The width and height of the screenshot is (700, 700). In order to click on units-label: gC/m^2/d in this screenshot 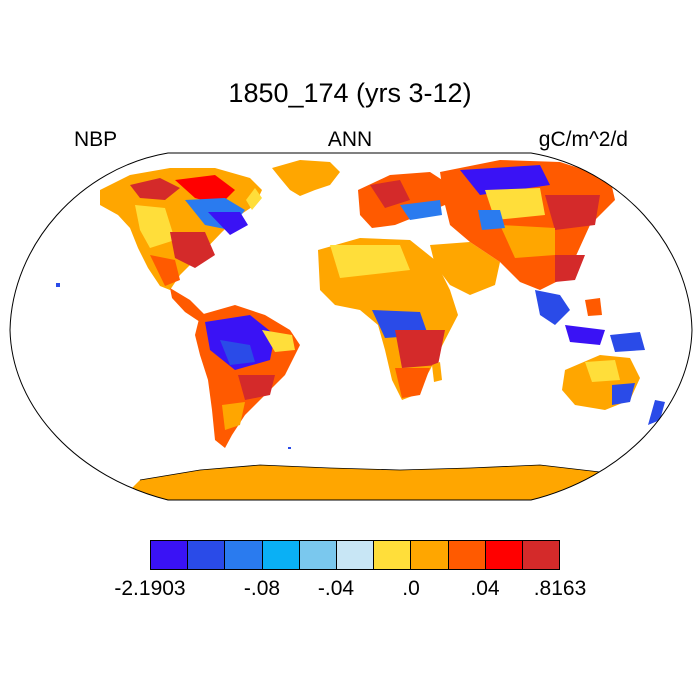, I will do `click(583, 139)`.